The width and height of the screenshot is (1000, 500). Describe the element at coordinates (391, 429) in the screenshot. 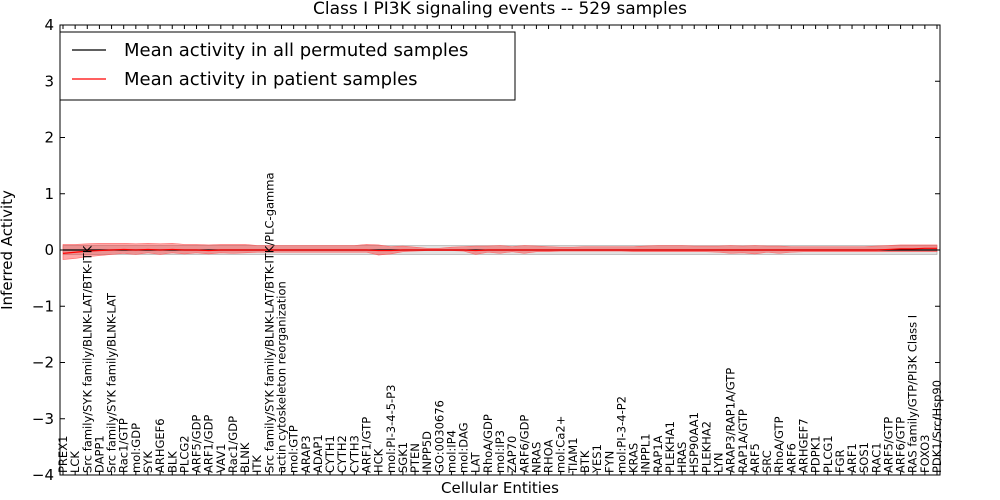

I see `x-category-label: mol:PI-3-4-5-P3` at that location.